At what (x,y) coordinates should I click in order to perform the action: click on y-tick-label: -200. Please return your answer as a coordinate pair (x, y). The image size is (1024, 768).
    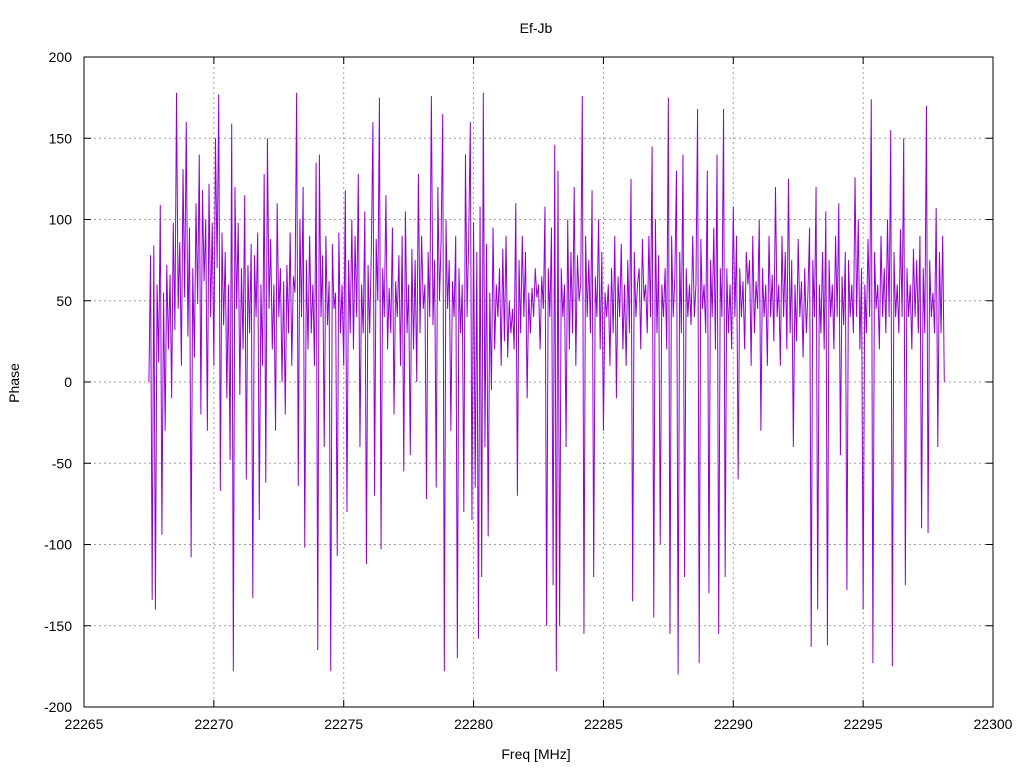
    Looking at the image, I should click on (58, 707).